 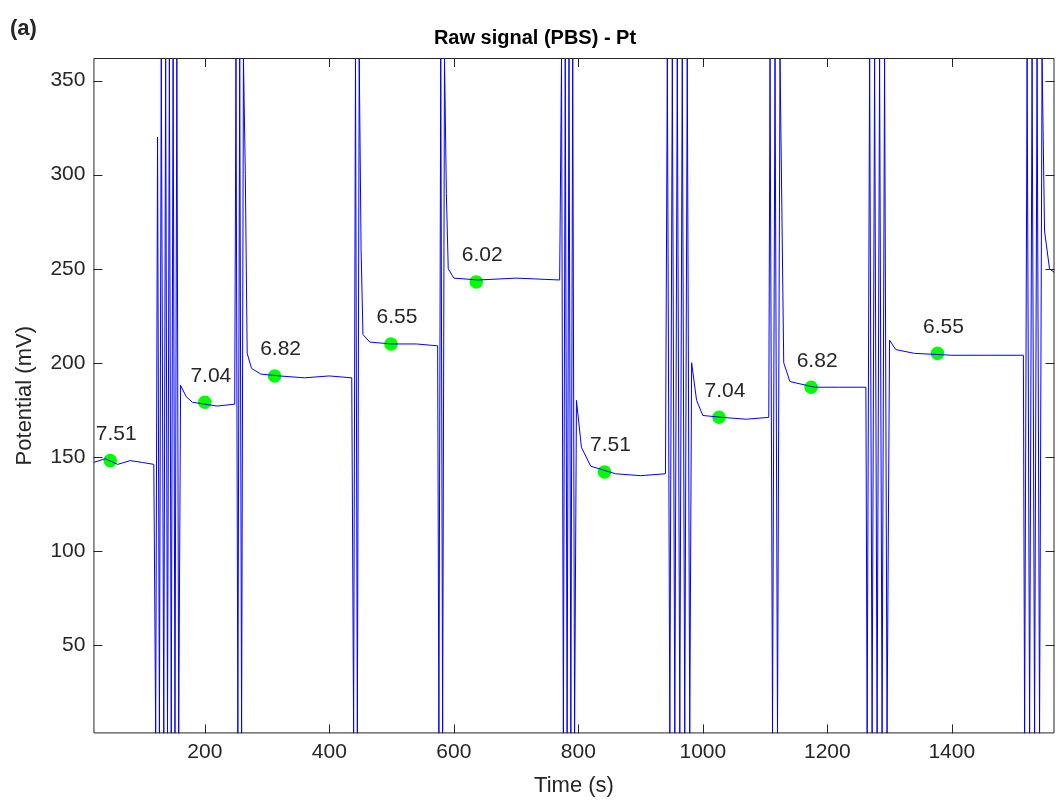 I want to click on y-tick-label: 200, so click(x=68, y=361).